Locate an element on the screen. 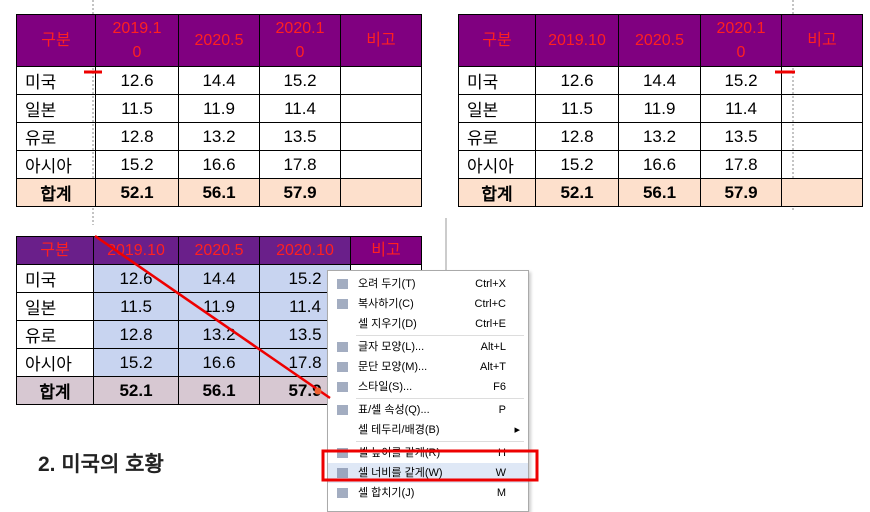 This screenshot has width=870, height=512. heading: 2. 미국의 호황 is located at coordinates (101, 464).